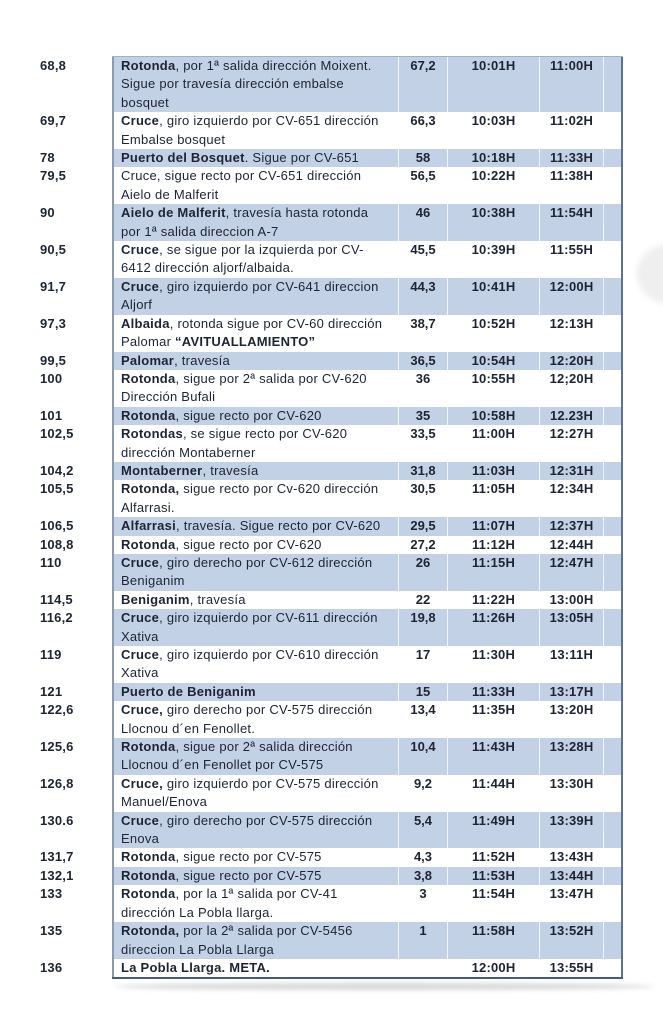 The image size is (663, 1023). What do you see at coordinates (572, 968) in the screenshot?
I see `time-2-cell: 13:55H` at bounding box center [572, 968].